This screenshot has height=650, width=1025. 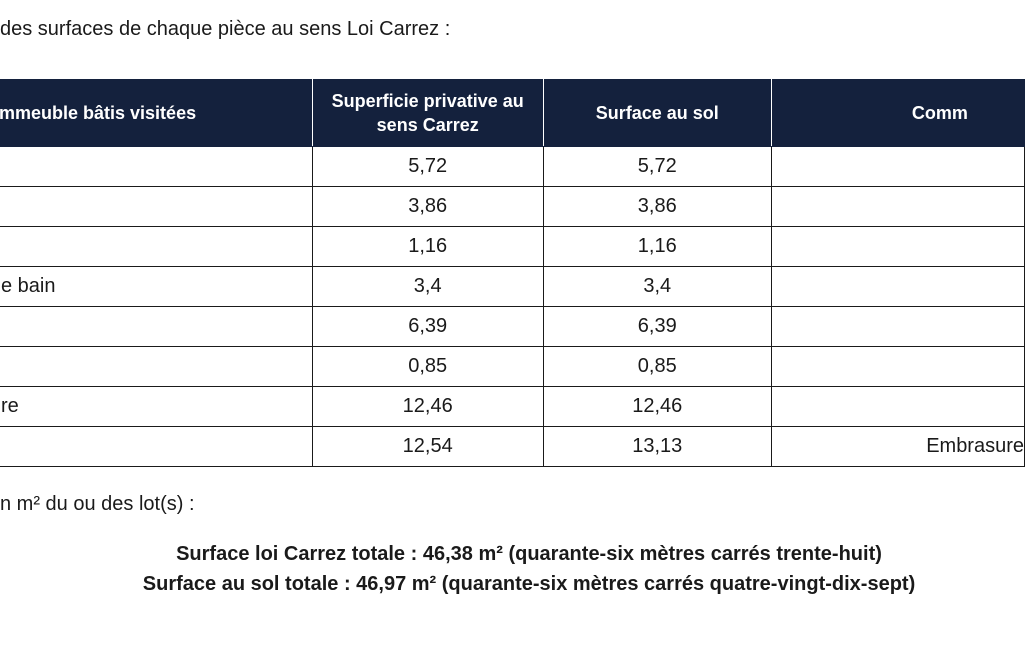 I want to click on total-surface-label: n m² du ou des lot(s) :, so click(x=97, y=504).